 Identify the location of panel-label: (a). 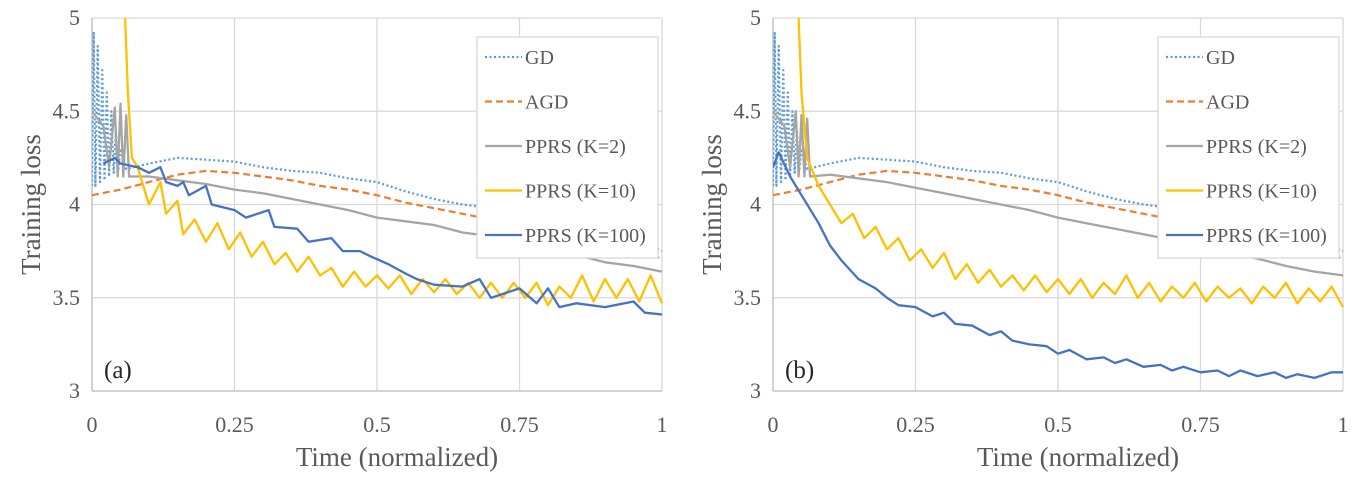
(118, 370).